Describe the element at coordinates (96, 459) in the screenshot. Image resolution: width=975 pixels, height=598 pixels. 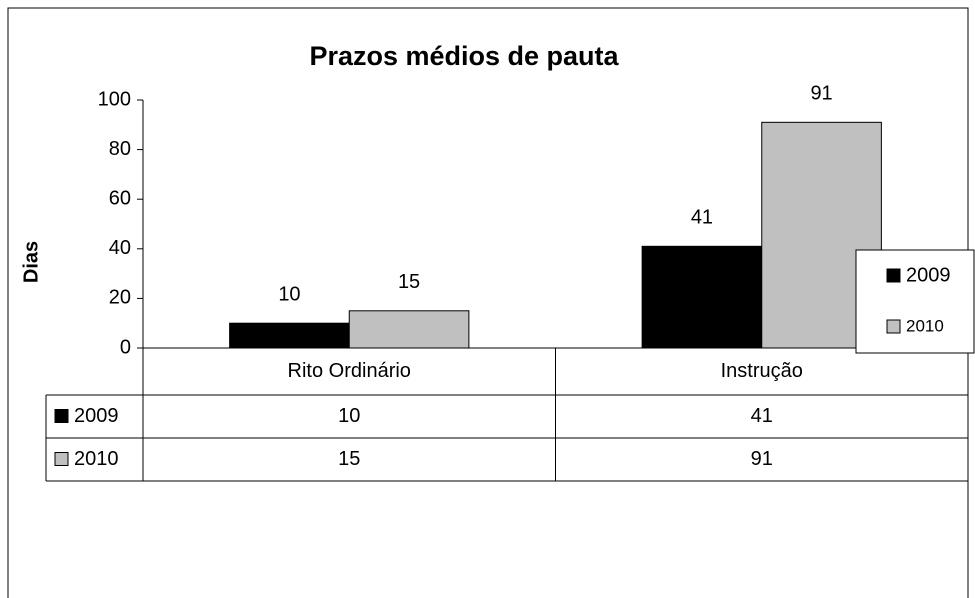
I see `table-row-label: 2010` at that location.